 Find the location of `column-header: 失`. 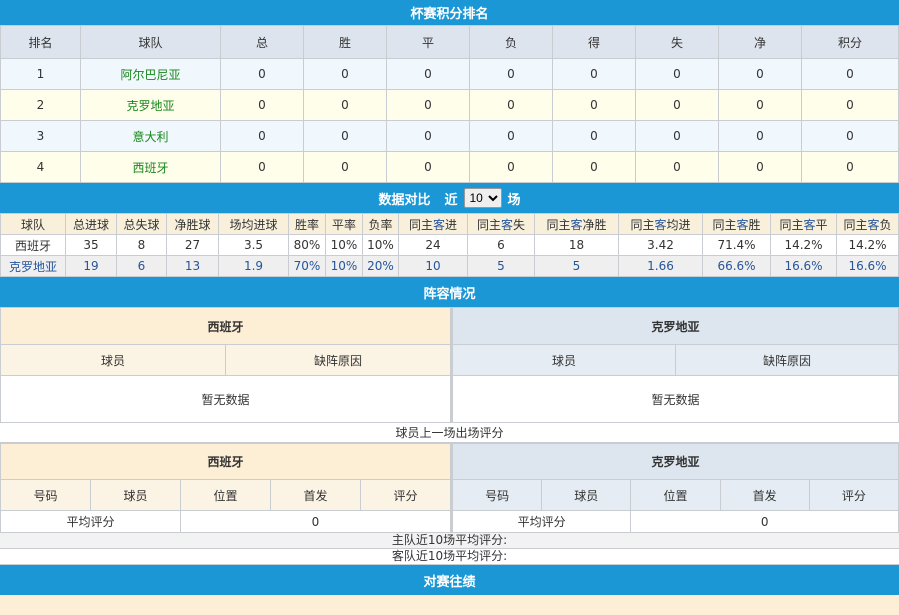

column-header: 失 is located at coordinates (677, 42).